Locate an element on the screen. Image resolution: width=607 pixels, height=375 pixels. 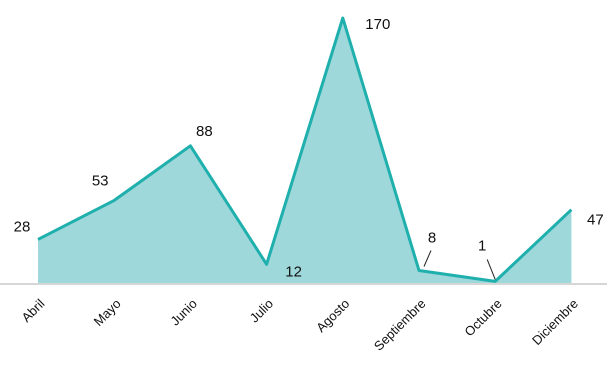
leader-line-septiembre is located at coordinates (427, 258).